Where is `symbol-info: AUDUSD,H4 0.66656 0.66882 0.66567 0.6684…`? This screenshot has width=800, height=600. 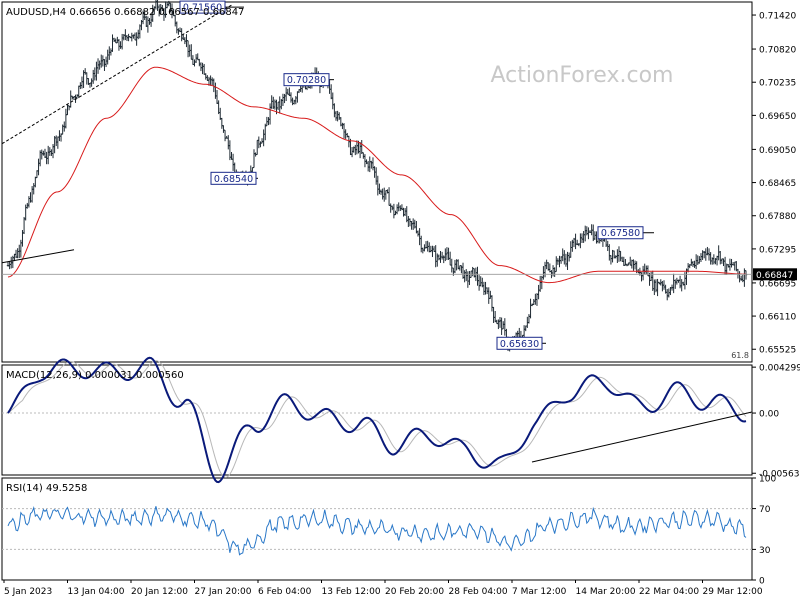
symbol-info: AUDUSD,H4 0.66656 0.66882 0.66567 0.6684… is located at coordinates (125, 12).